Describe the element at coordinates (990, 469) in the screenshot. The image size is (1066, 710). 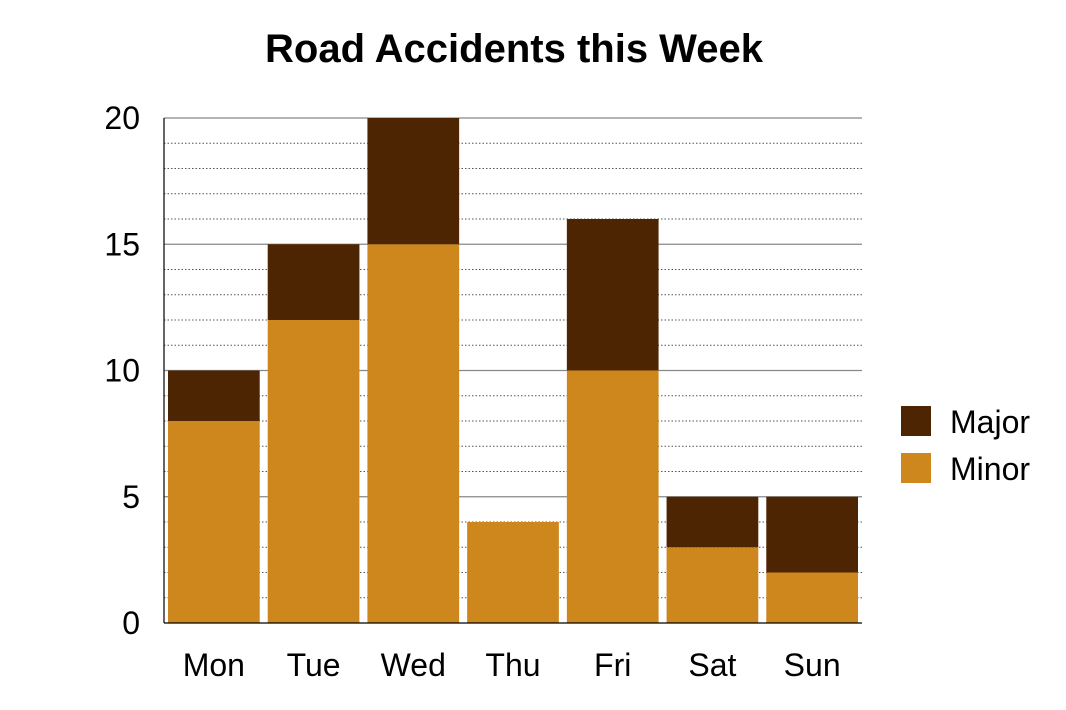
I see `legend-label-minor: Minor` at that location.